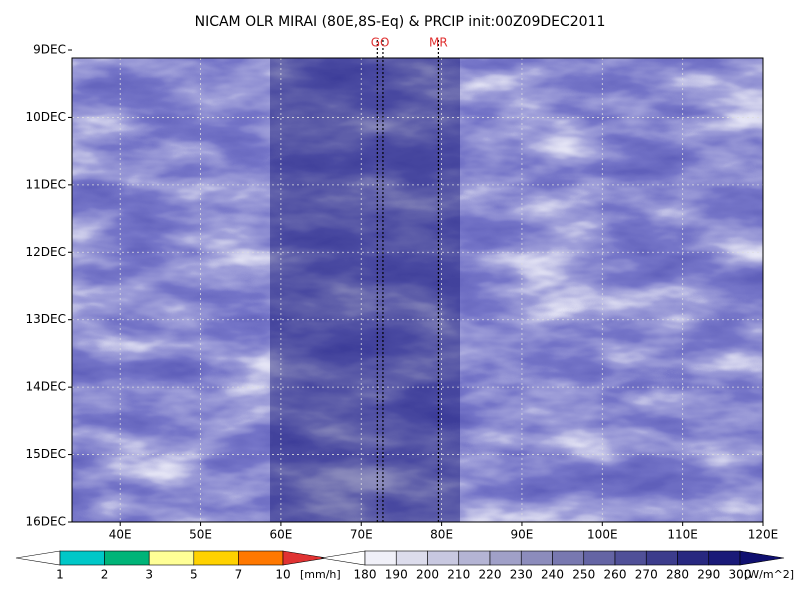 The height and width of the screenshot is (600, 800). I want to click on reference-label: MR, so click(438, 43).